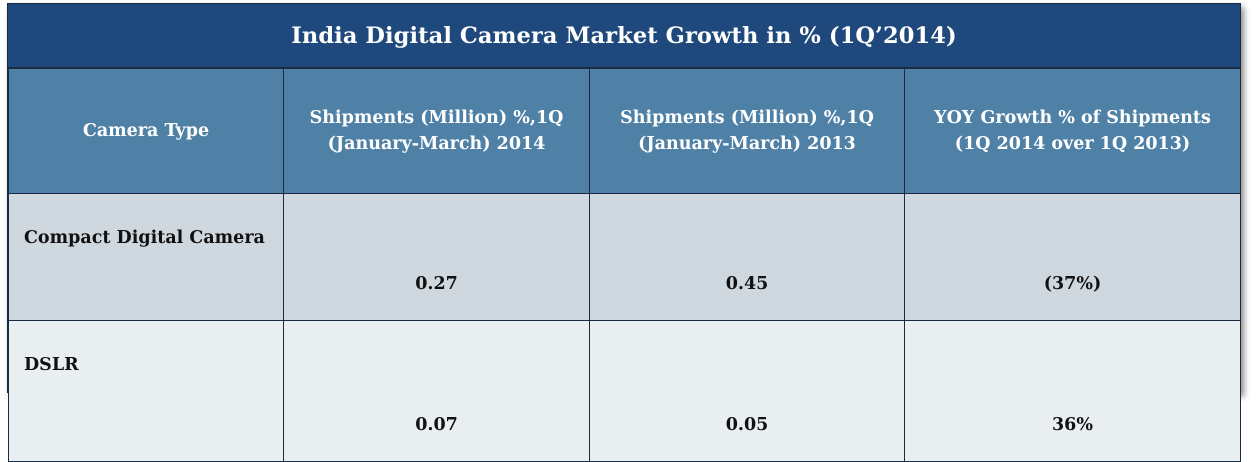  Describe the element at coordinates (747, 391) in the screenshot. I see `cell-shipments-2013: 0.05` at that location.